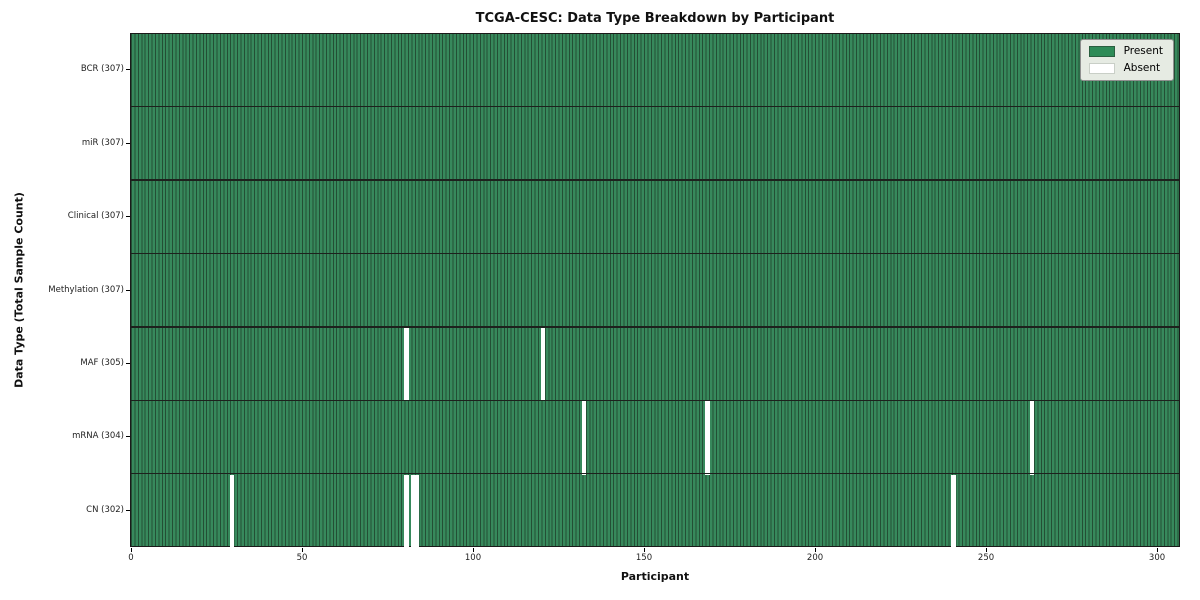  Describe the element at coordinates (1143, 51) in the screenshot. I see `legend-label-present: Present` at that location.